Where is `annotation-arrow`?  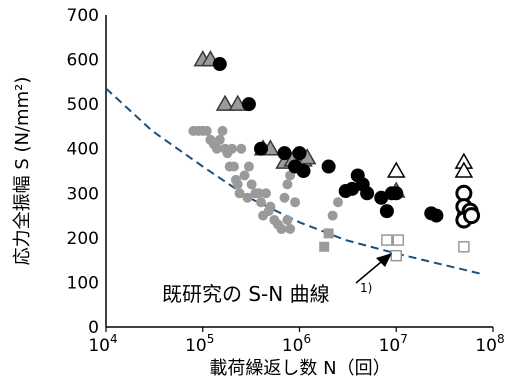 annotation-arrow is located at coordinates (368, 272).